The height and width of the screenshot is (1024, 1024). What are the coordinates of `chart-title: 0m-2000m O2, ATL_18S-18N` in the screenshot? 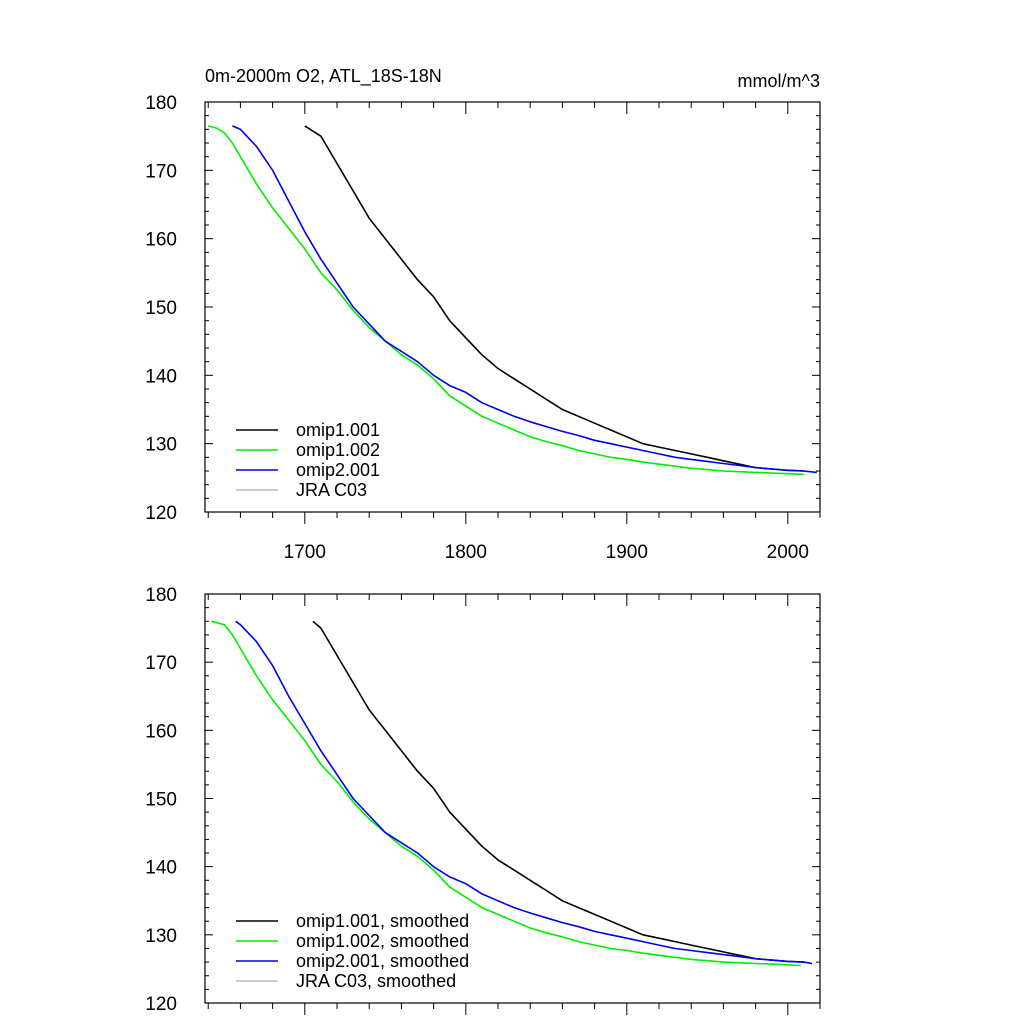 It's located at (323, 76).